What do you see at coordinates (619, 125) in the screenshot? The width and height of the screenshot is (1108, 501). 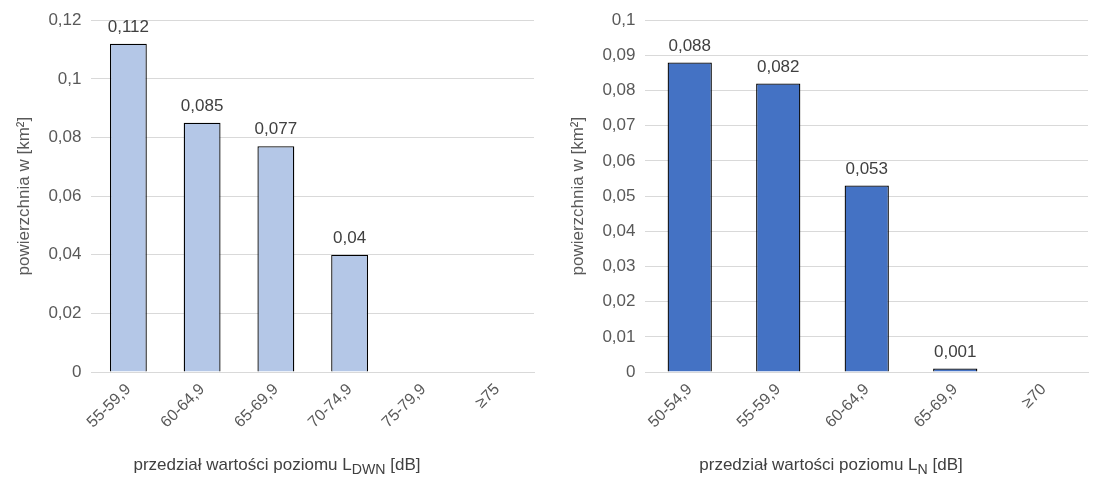 I see `y-tick-label: 0,07` at bounding box center [619, 125].